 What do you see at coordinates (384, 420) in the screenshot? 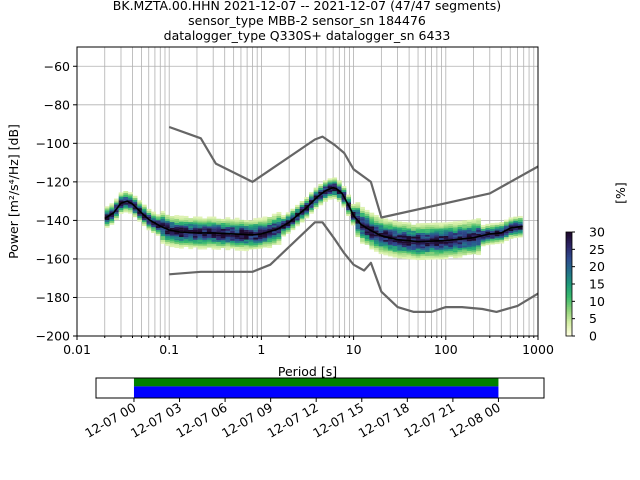
I see `timeline-tick-label: 12-07 18` at bounding box center [384, 420].